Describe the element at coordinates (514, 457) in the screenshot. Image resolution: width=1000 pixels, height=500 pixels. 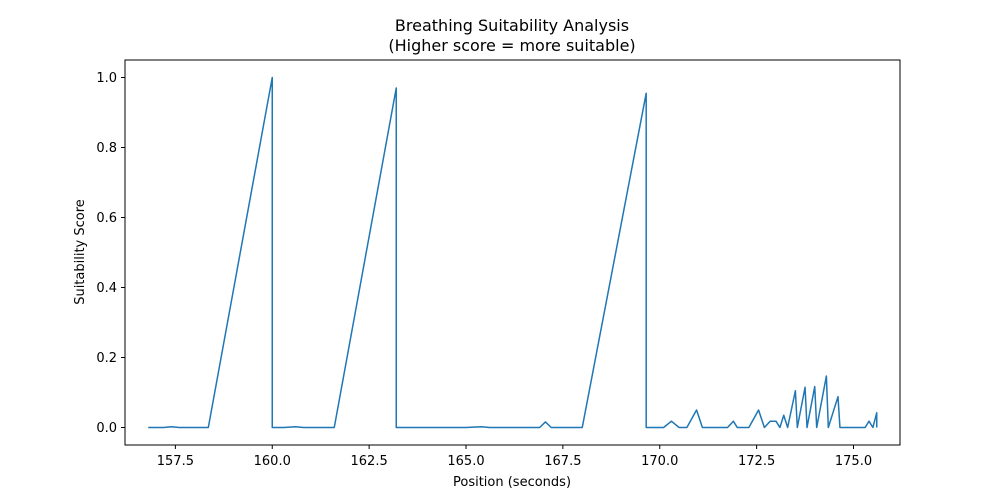
I see `x-axis: 157.5 160.0 162.5 165.0 167.5 170.0 172.5 175.0` at that location.